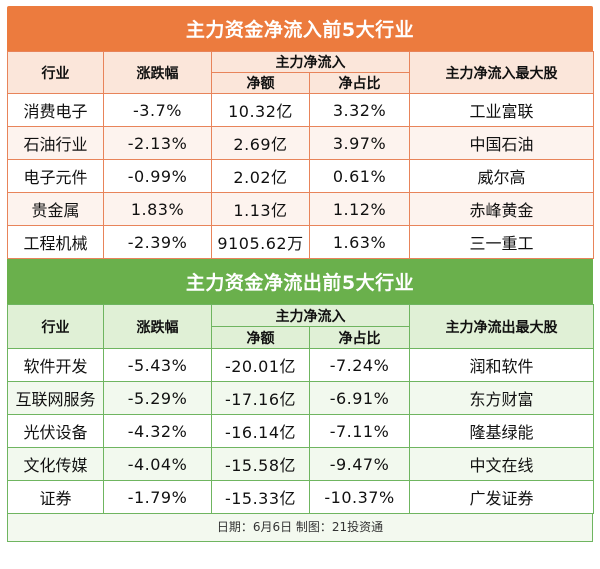 This screenshot has height=569, width=600. Describe the element at coordinates (501, 176) in the screenshot. I see `top-stock-cell: 威尔高` at that location.